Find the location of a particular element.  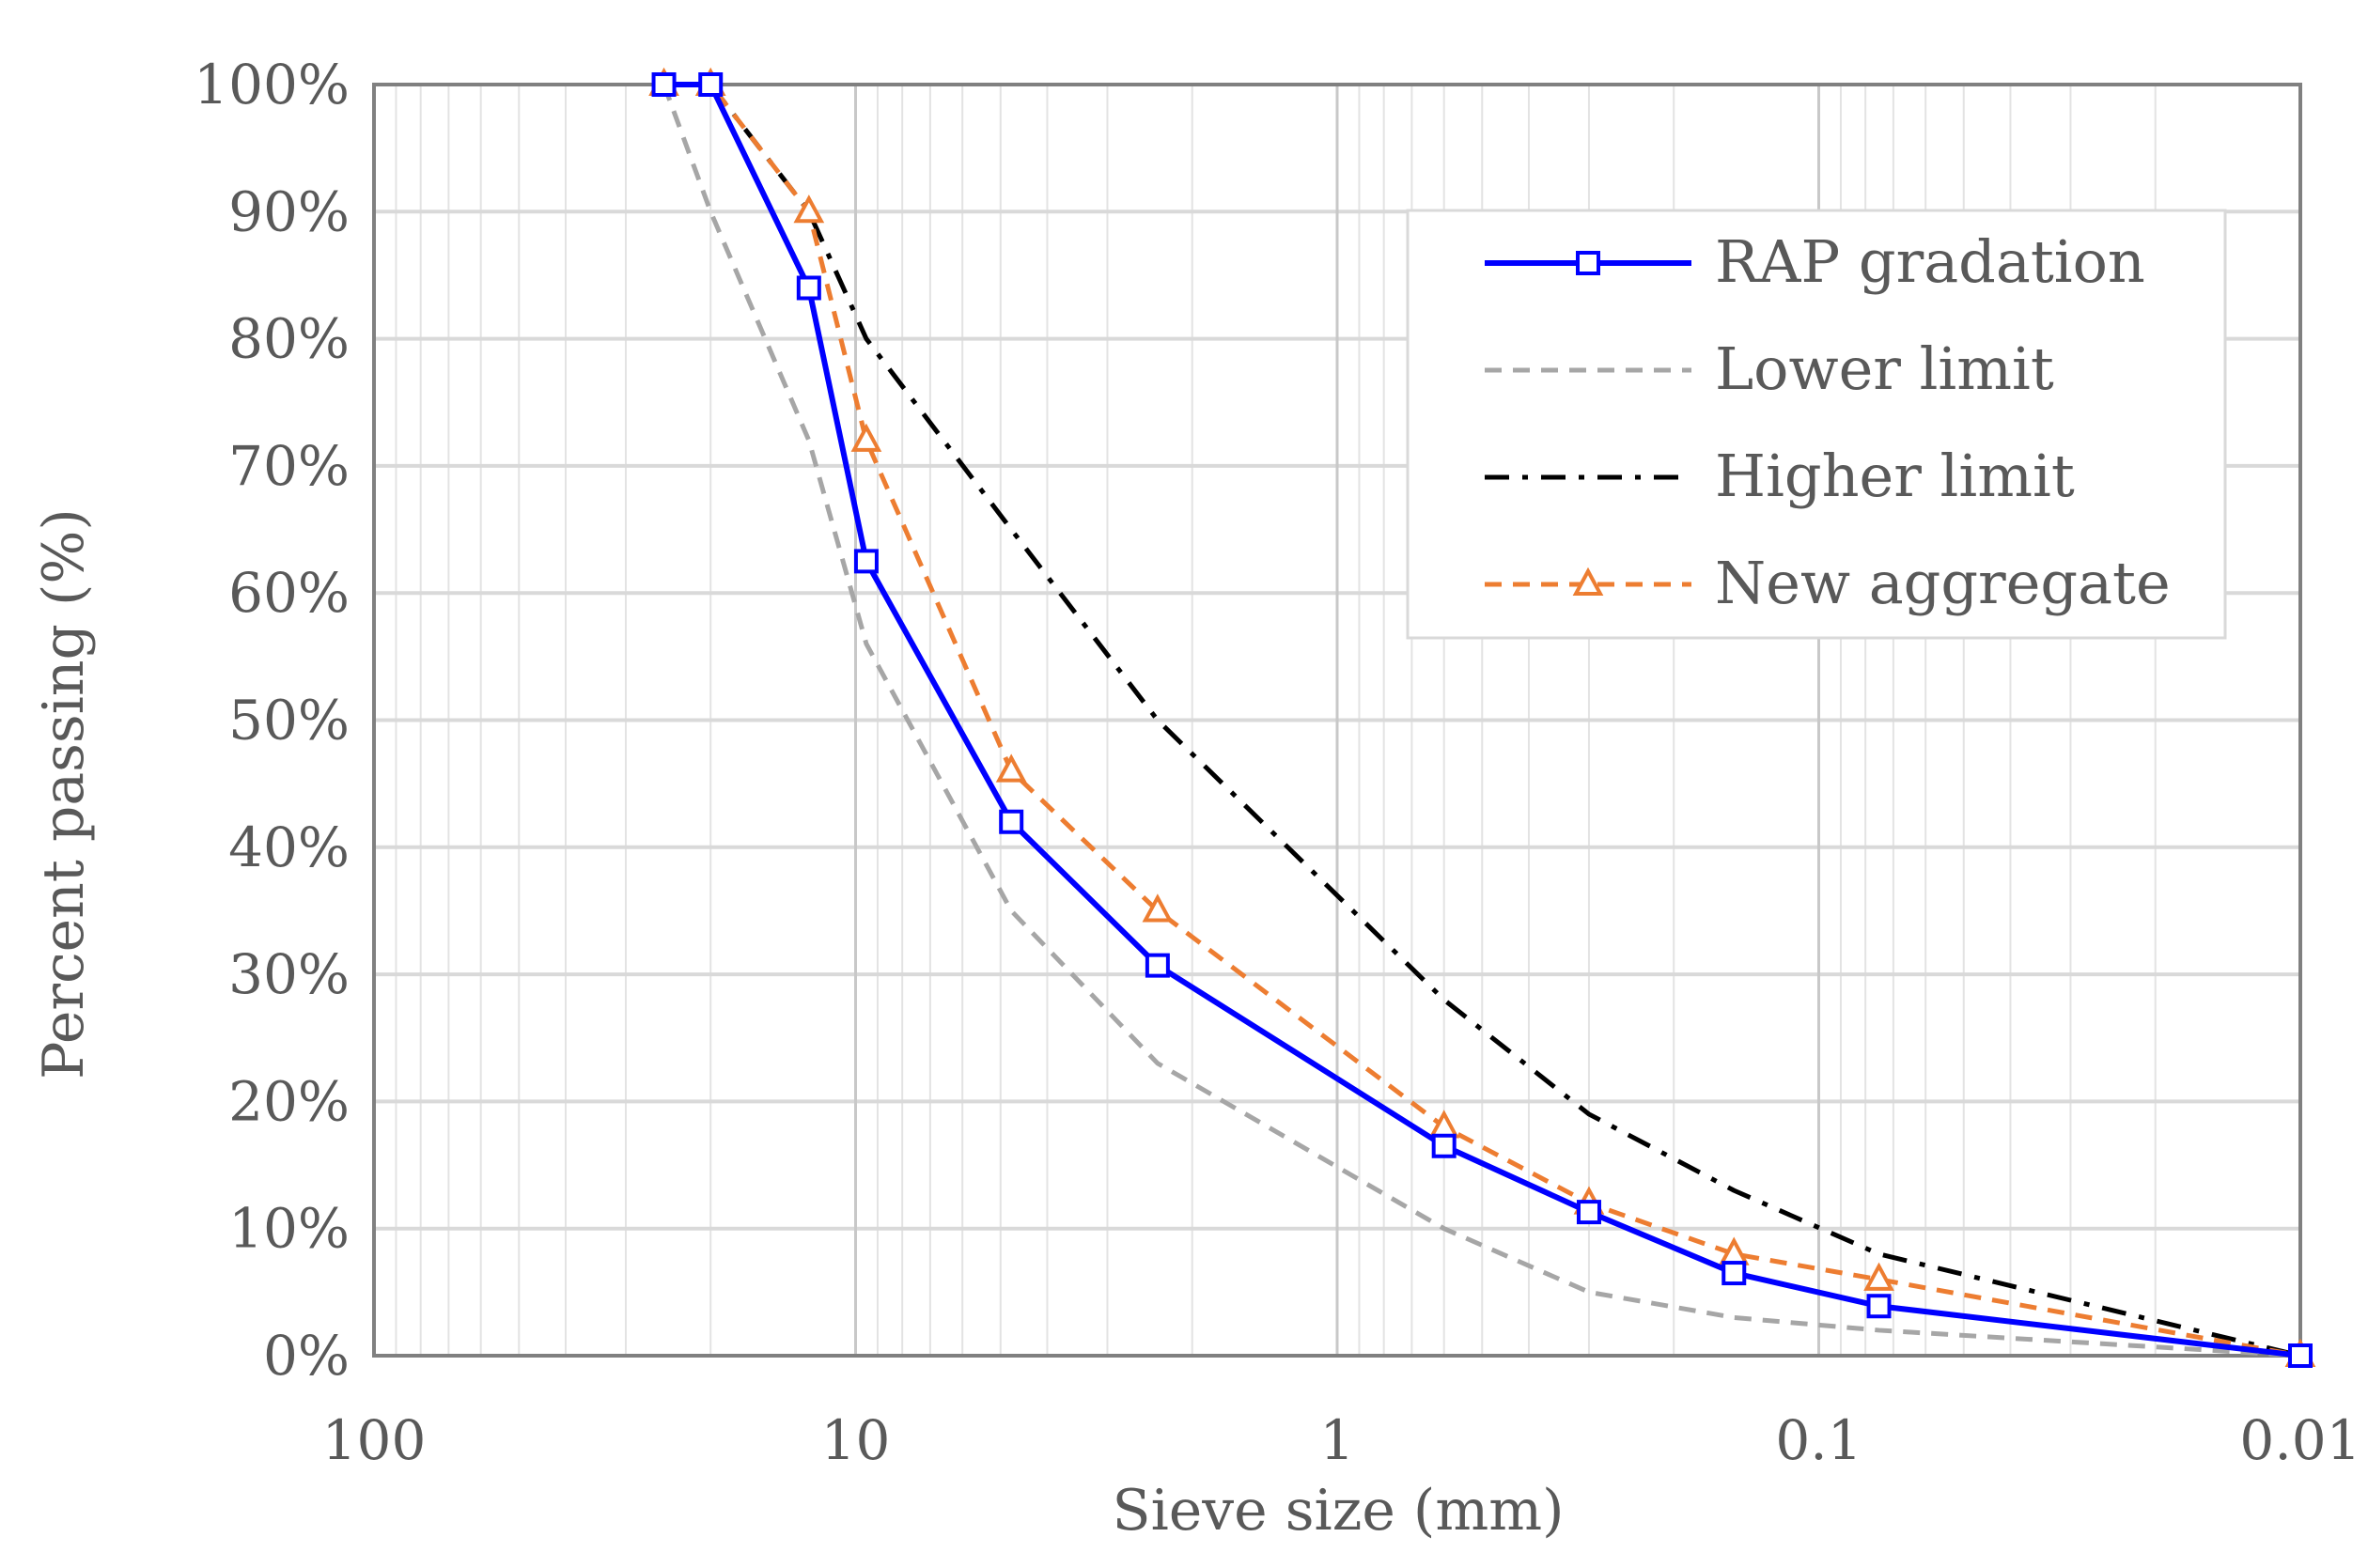

y-tick-label: 0% is located at coordinates (306, 1356).